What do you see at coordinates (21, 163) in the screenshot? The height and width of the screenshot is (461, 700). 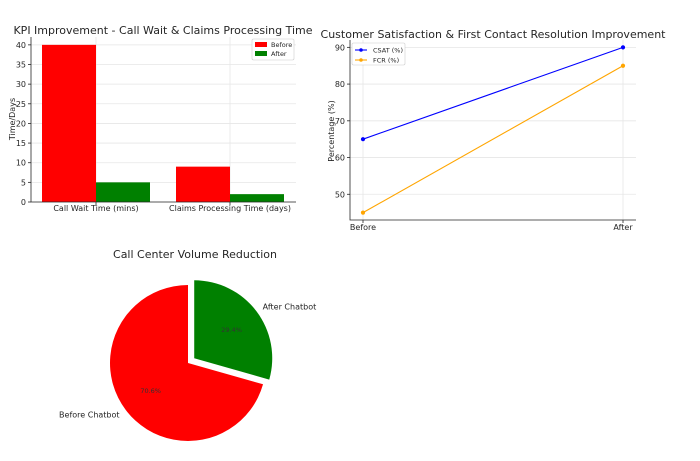 I see `bar-ytick-label: 10` at bounding box center [21, 163].